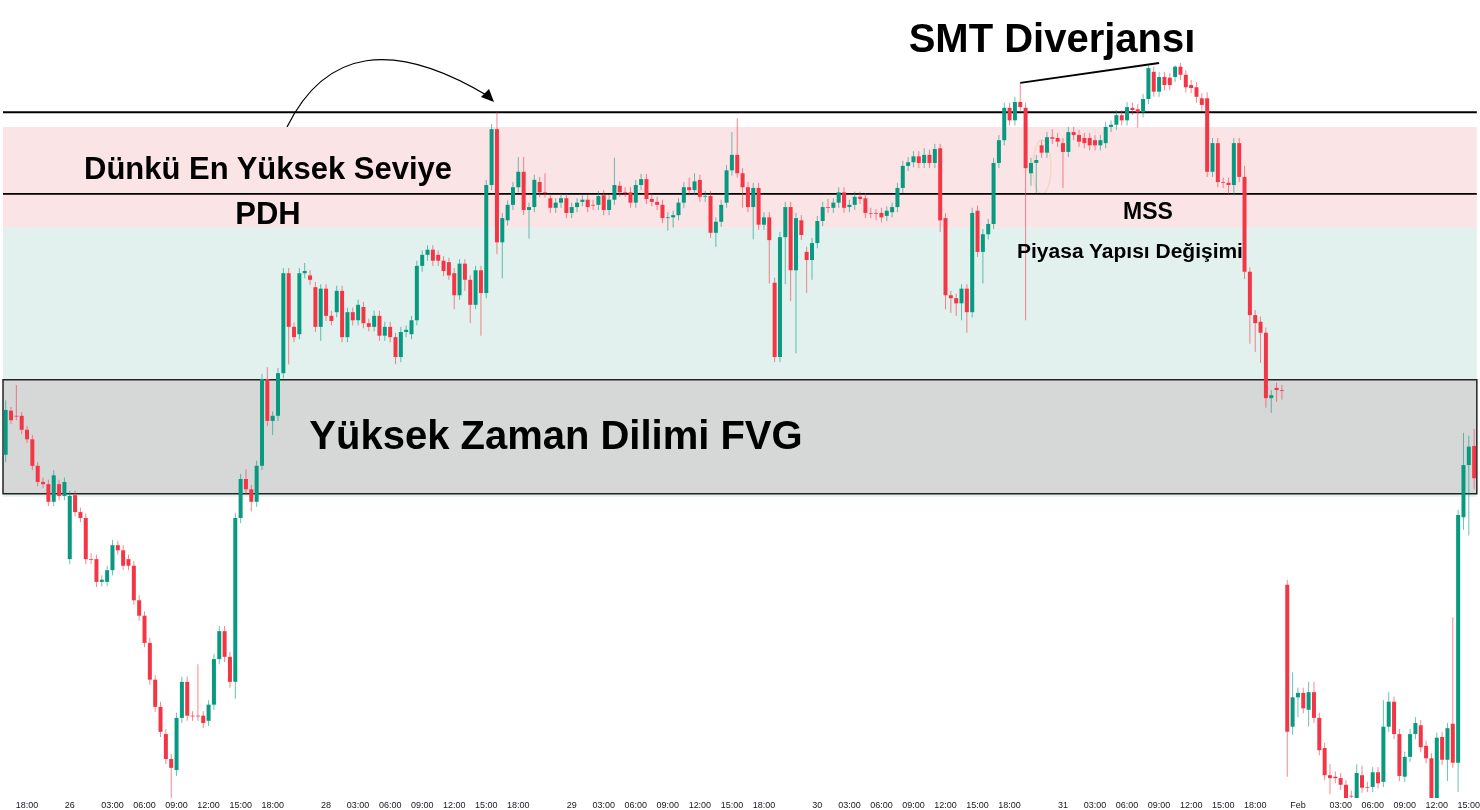 The height and width of the screenshot is (810, 1480). I want to click on x-tick-label: Feb, so click(1298, 805).